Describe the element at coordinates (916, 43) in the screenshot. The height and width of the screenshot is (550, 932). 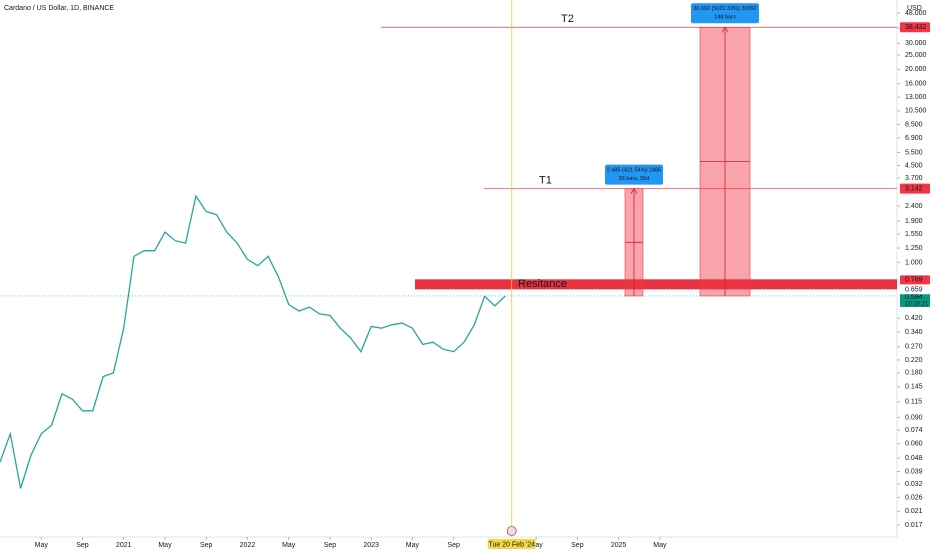
I see `y-tick-label: 30.000` at that location.